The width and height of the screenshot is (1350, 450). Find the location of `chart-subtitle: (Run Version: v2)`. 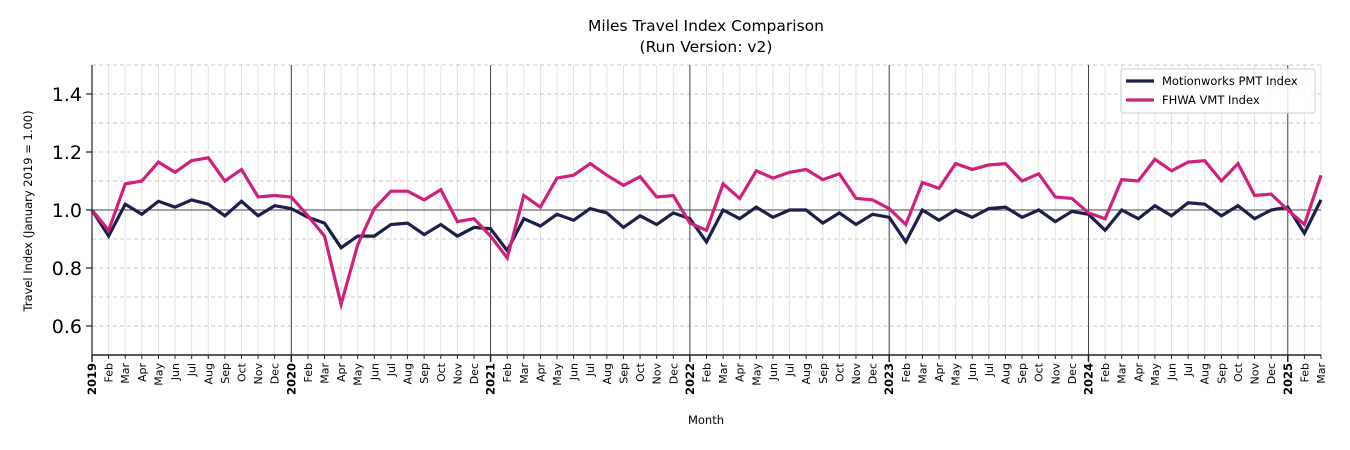

chart-subtitle: (Run Version: v2) is located at coordinates (706, 47).